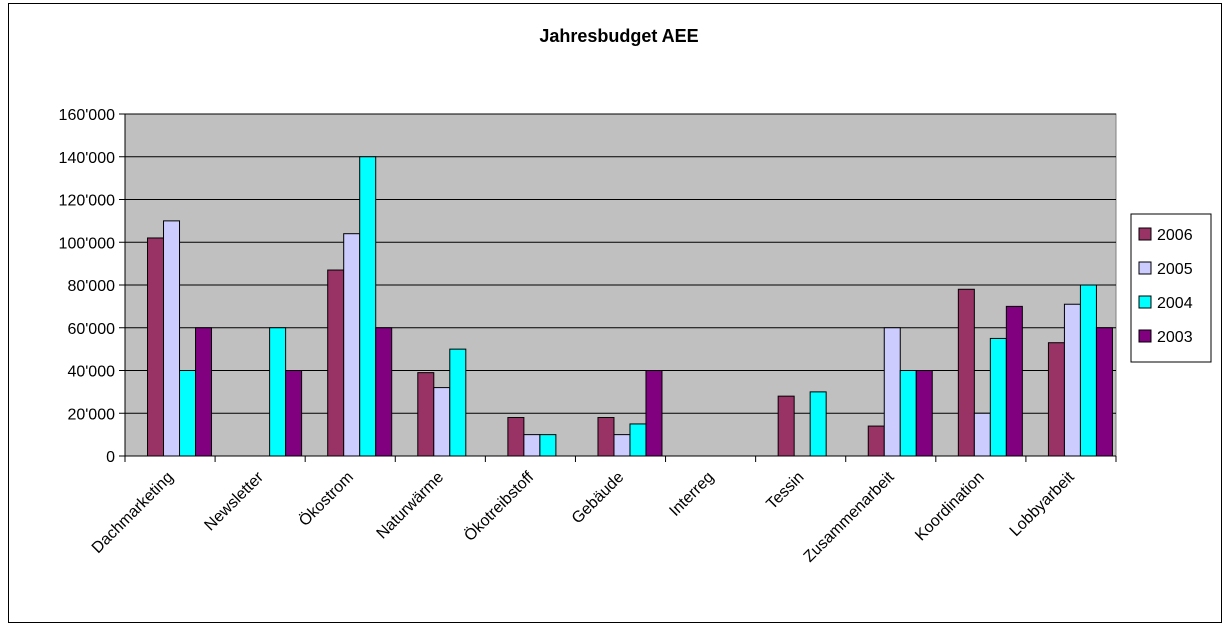  I want to click on chart-title: Jahresbudget AEE, so click(618, 36).